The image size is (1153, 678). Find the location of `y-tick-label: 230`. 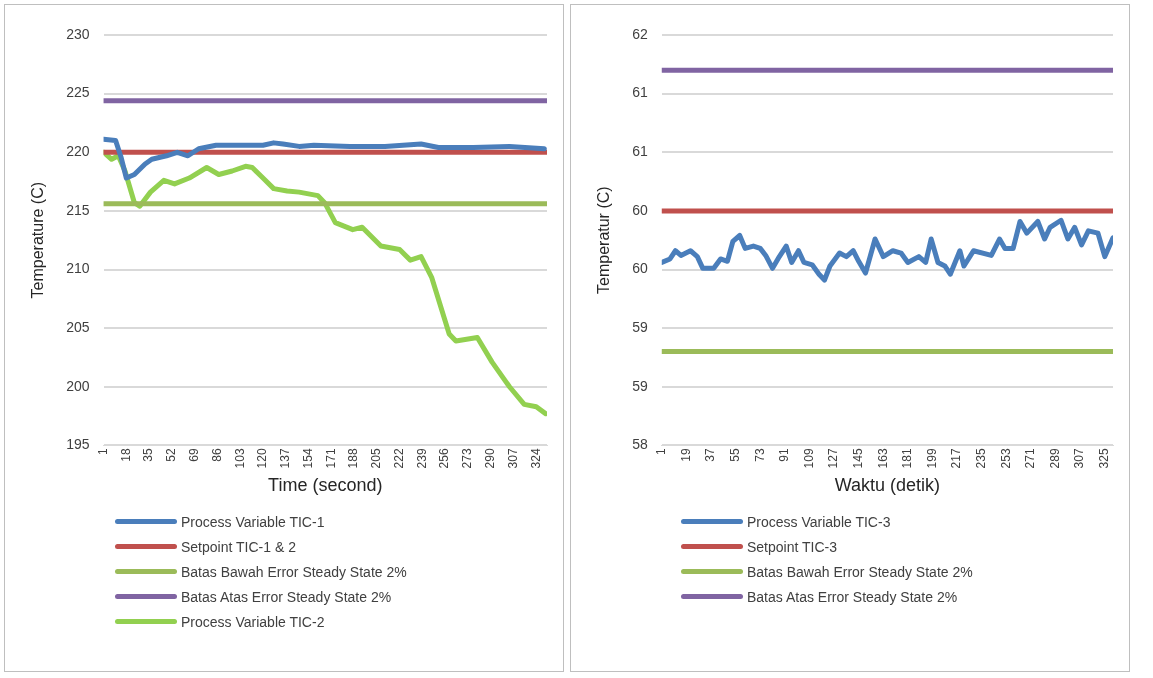

y-tick-label: 230 is located at coordinates (78, 33).